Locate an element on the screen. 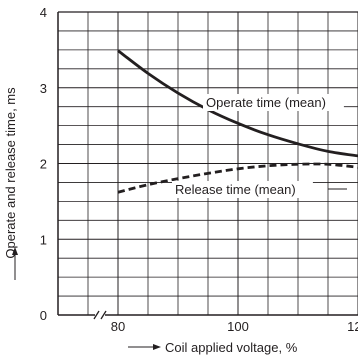 The image size is (358, 363). y-axis-label: Operate and release time, ms is located at coordinates (10, 173).